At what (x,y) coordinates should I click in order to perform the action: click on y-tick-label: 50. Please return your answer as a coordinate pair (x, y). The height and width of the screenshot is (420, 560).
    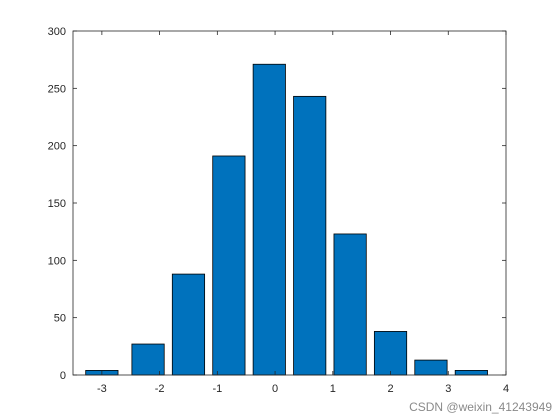
    Looking at the image, I should click on (60, 319).